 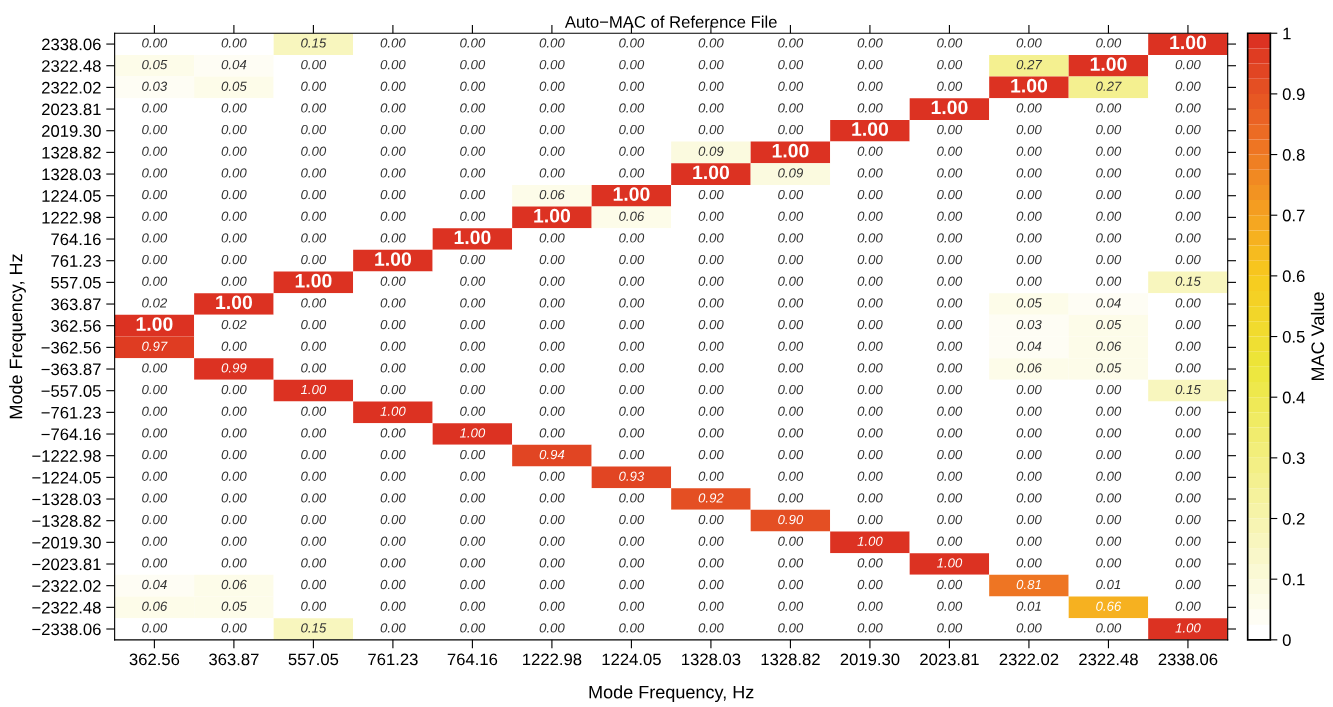 I want to click on y-tick-label: 1328.82, so click(x=71, y=152).